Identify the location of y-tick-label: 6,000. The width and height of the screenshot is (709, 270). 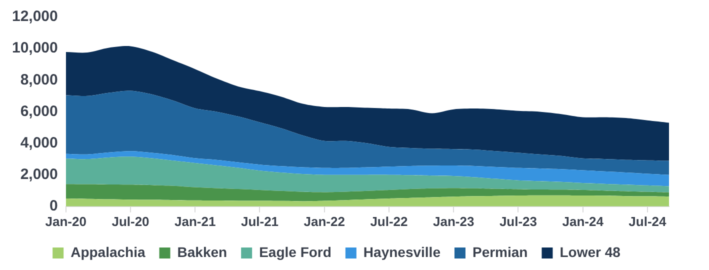
(39, 111).